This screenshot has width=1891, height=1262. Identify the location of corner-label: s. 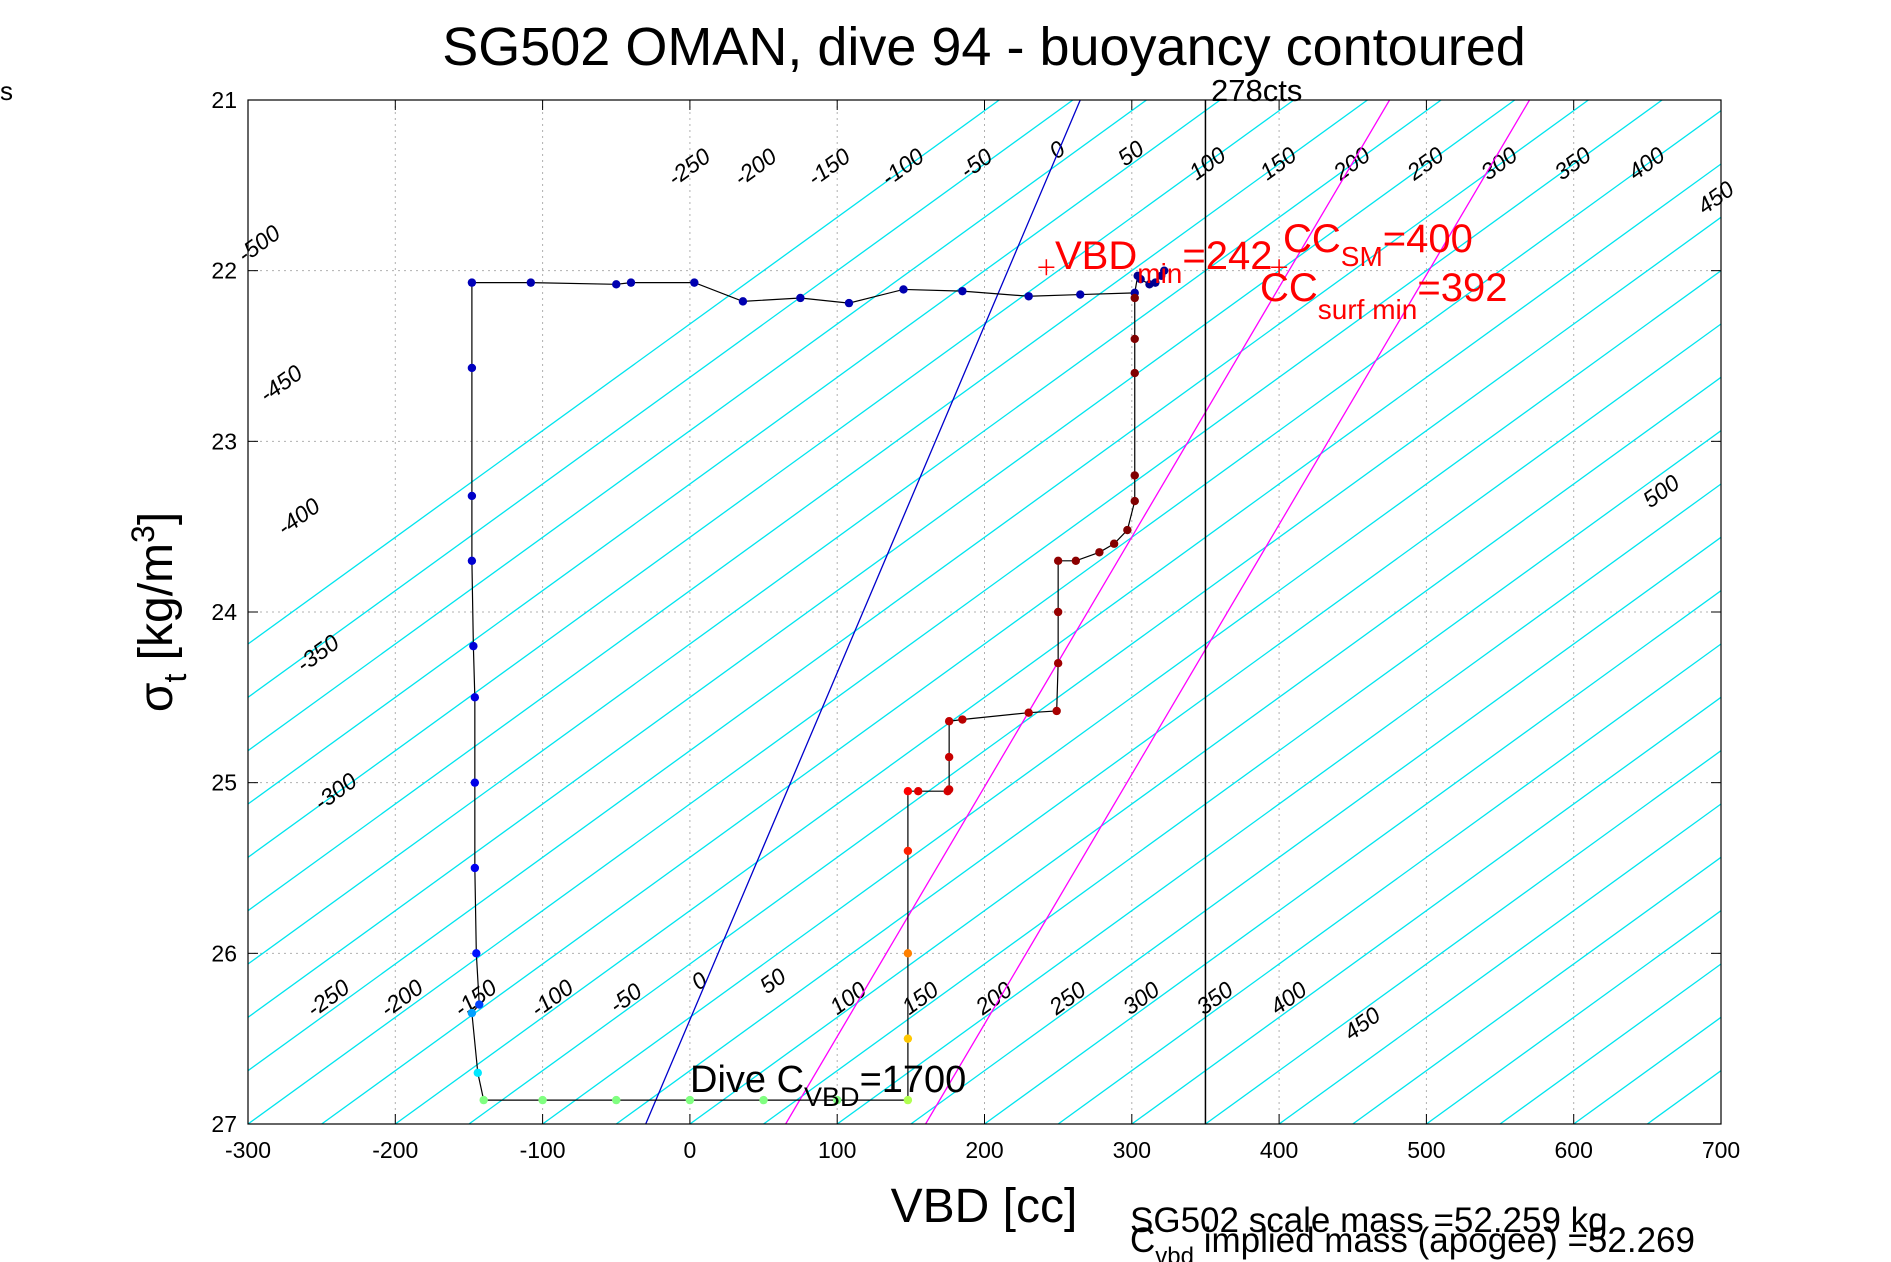
(6, 91).